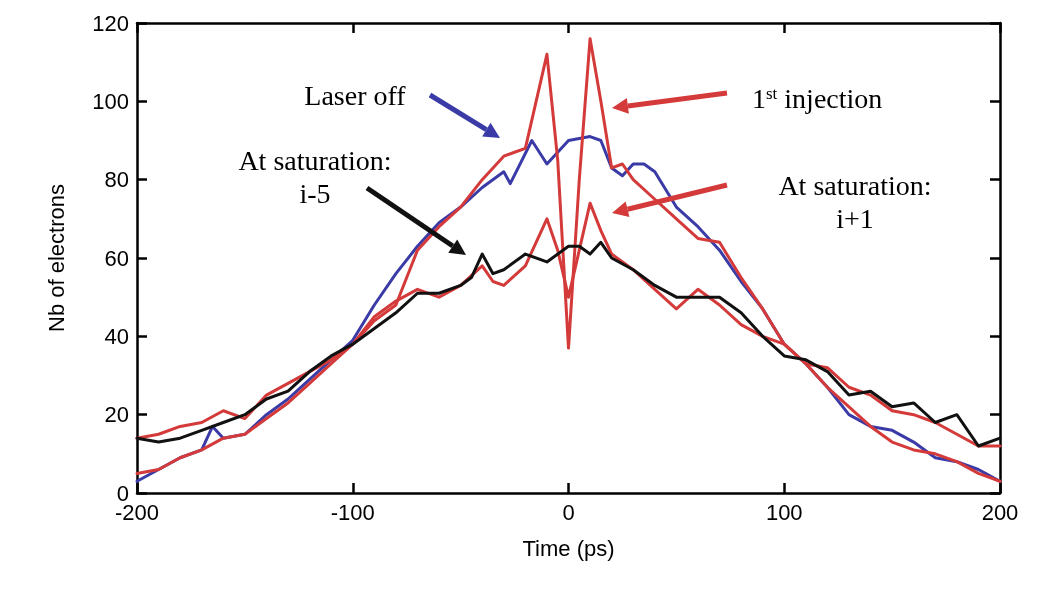 This screenshot has width=1037, height=592. What do you see at coordinates (122, 493) in the screenshot?
I see `y-tick-label: 0` at bounding box center [122, 493].